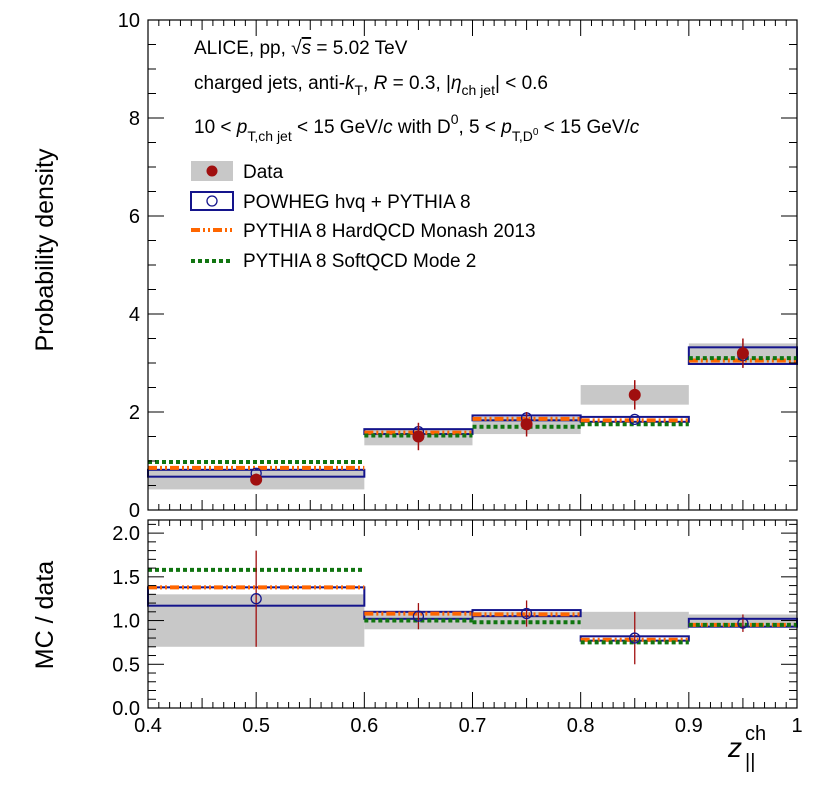 This screenshot has width=830, height=804. Describe the element at coordinates (473, 726) in the screenshot. I see `x-tick-label: 0.7` at that location.